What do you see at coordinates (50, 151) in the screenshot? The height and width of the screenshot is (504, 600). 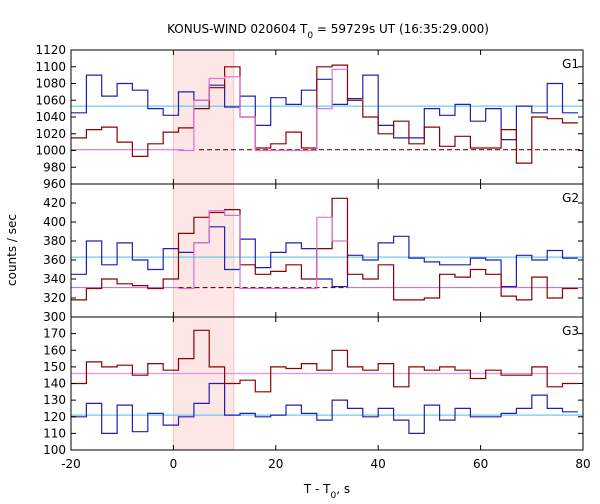 I see `y-tick-label: 1000` at bounding box center [50, 151].